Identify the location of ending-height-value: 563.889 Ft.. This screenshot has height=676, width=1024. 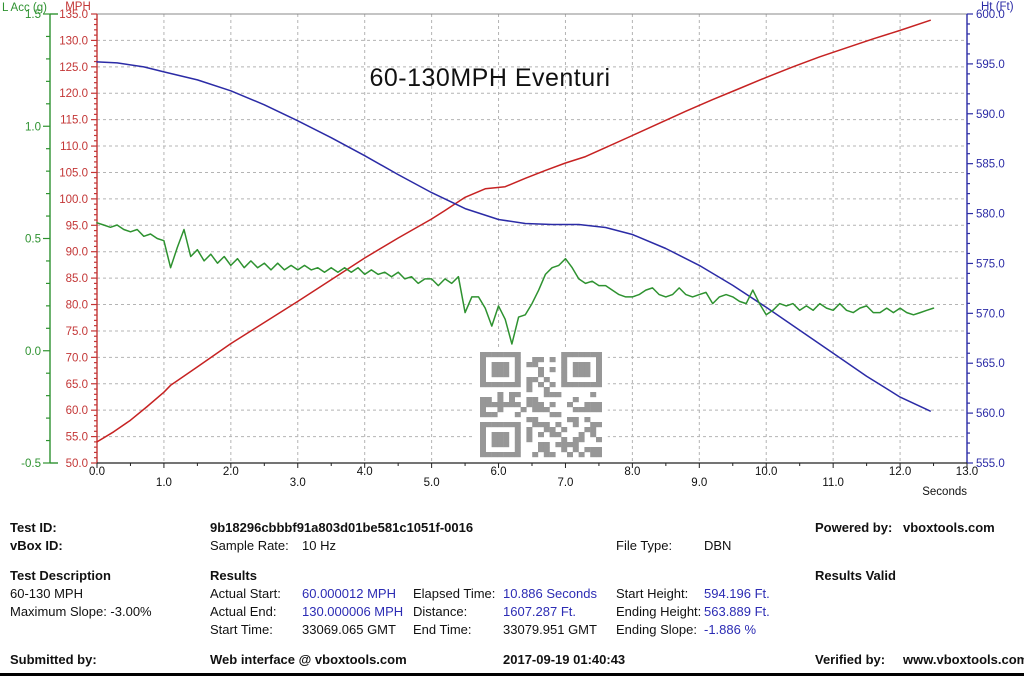
(737, 611).